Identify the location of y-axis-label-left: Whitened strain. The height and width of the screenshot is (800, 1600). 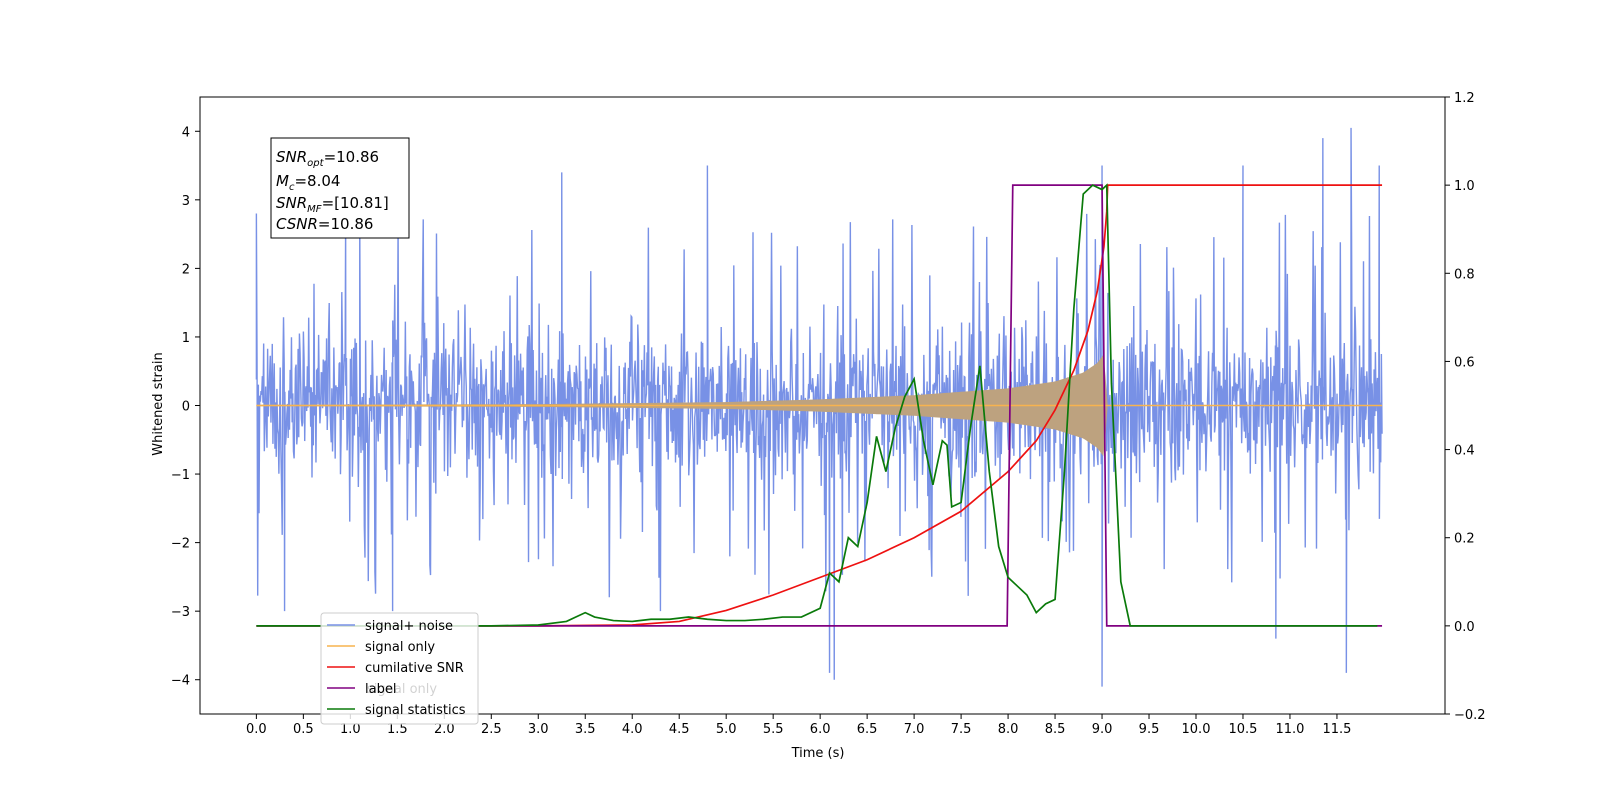
(158, 403).